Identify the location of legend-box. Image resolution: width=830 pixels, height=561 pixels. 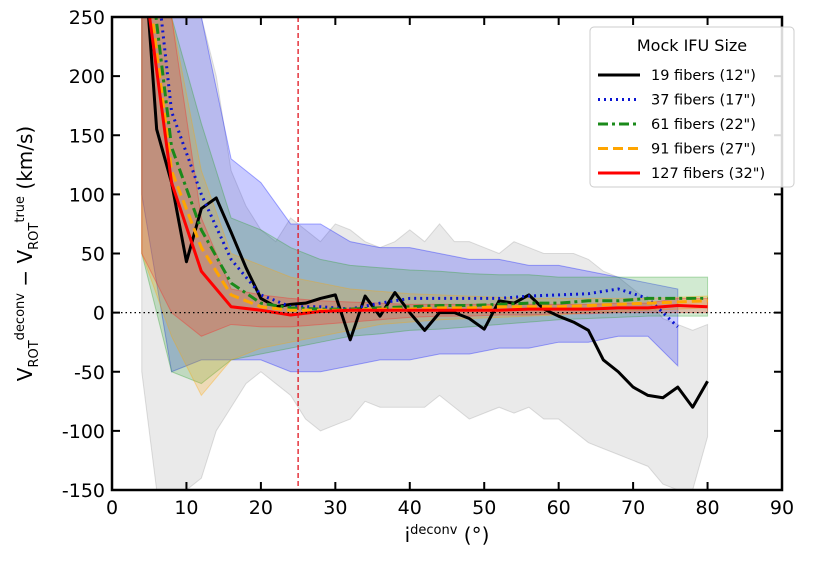
(692, 107).